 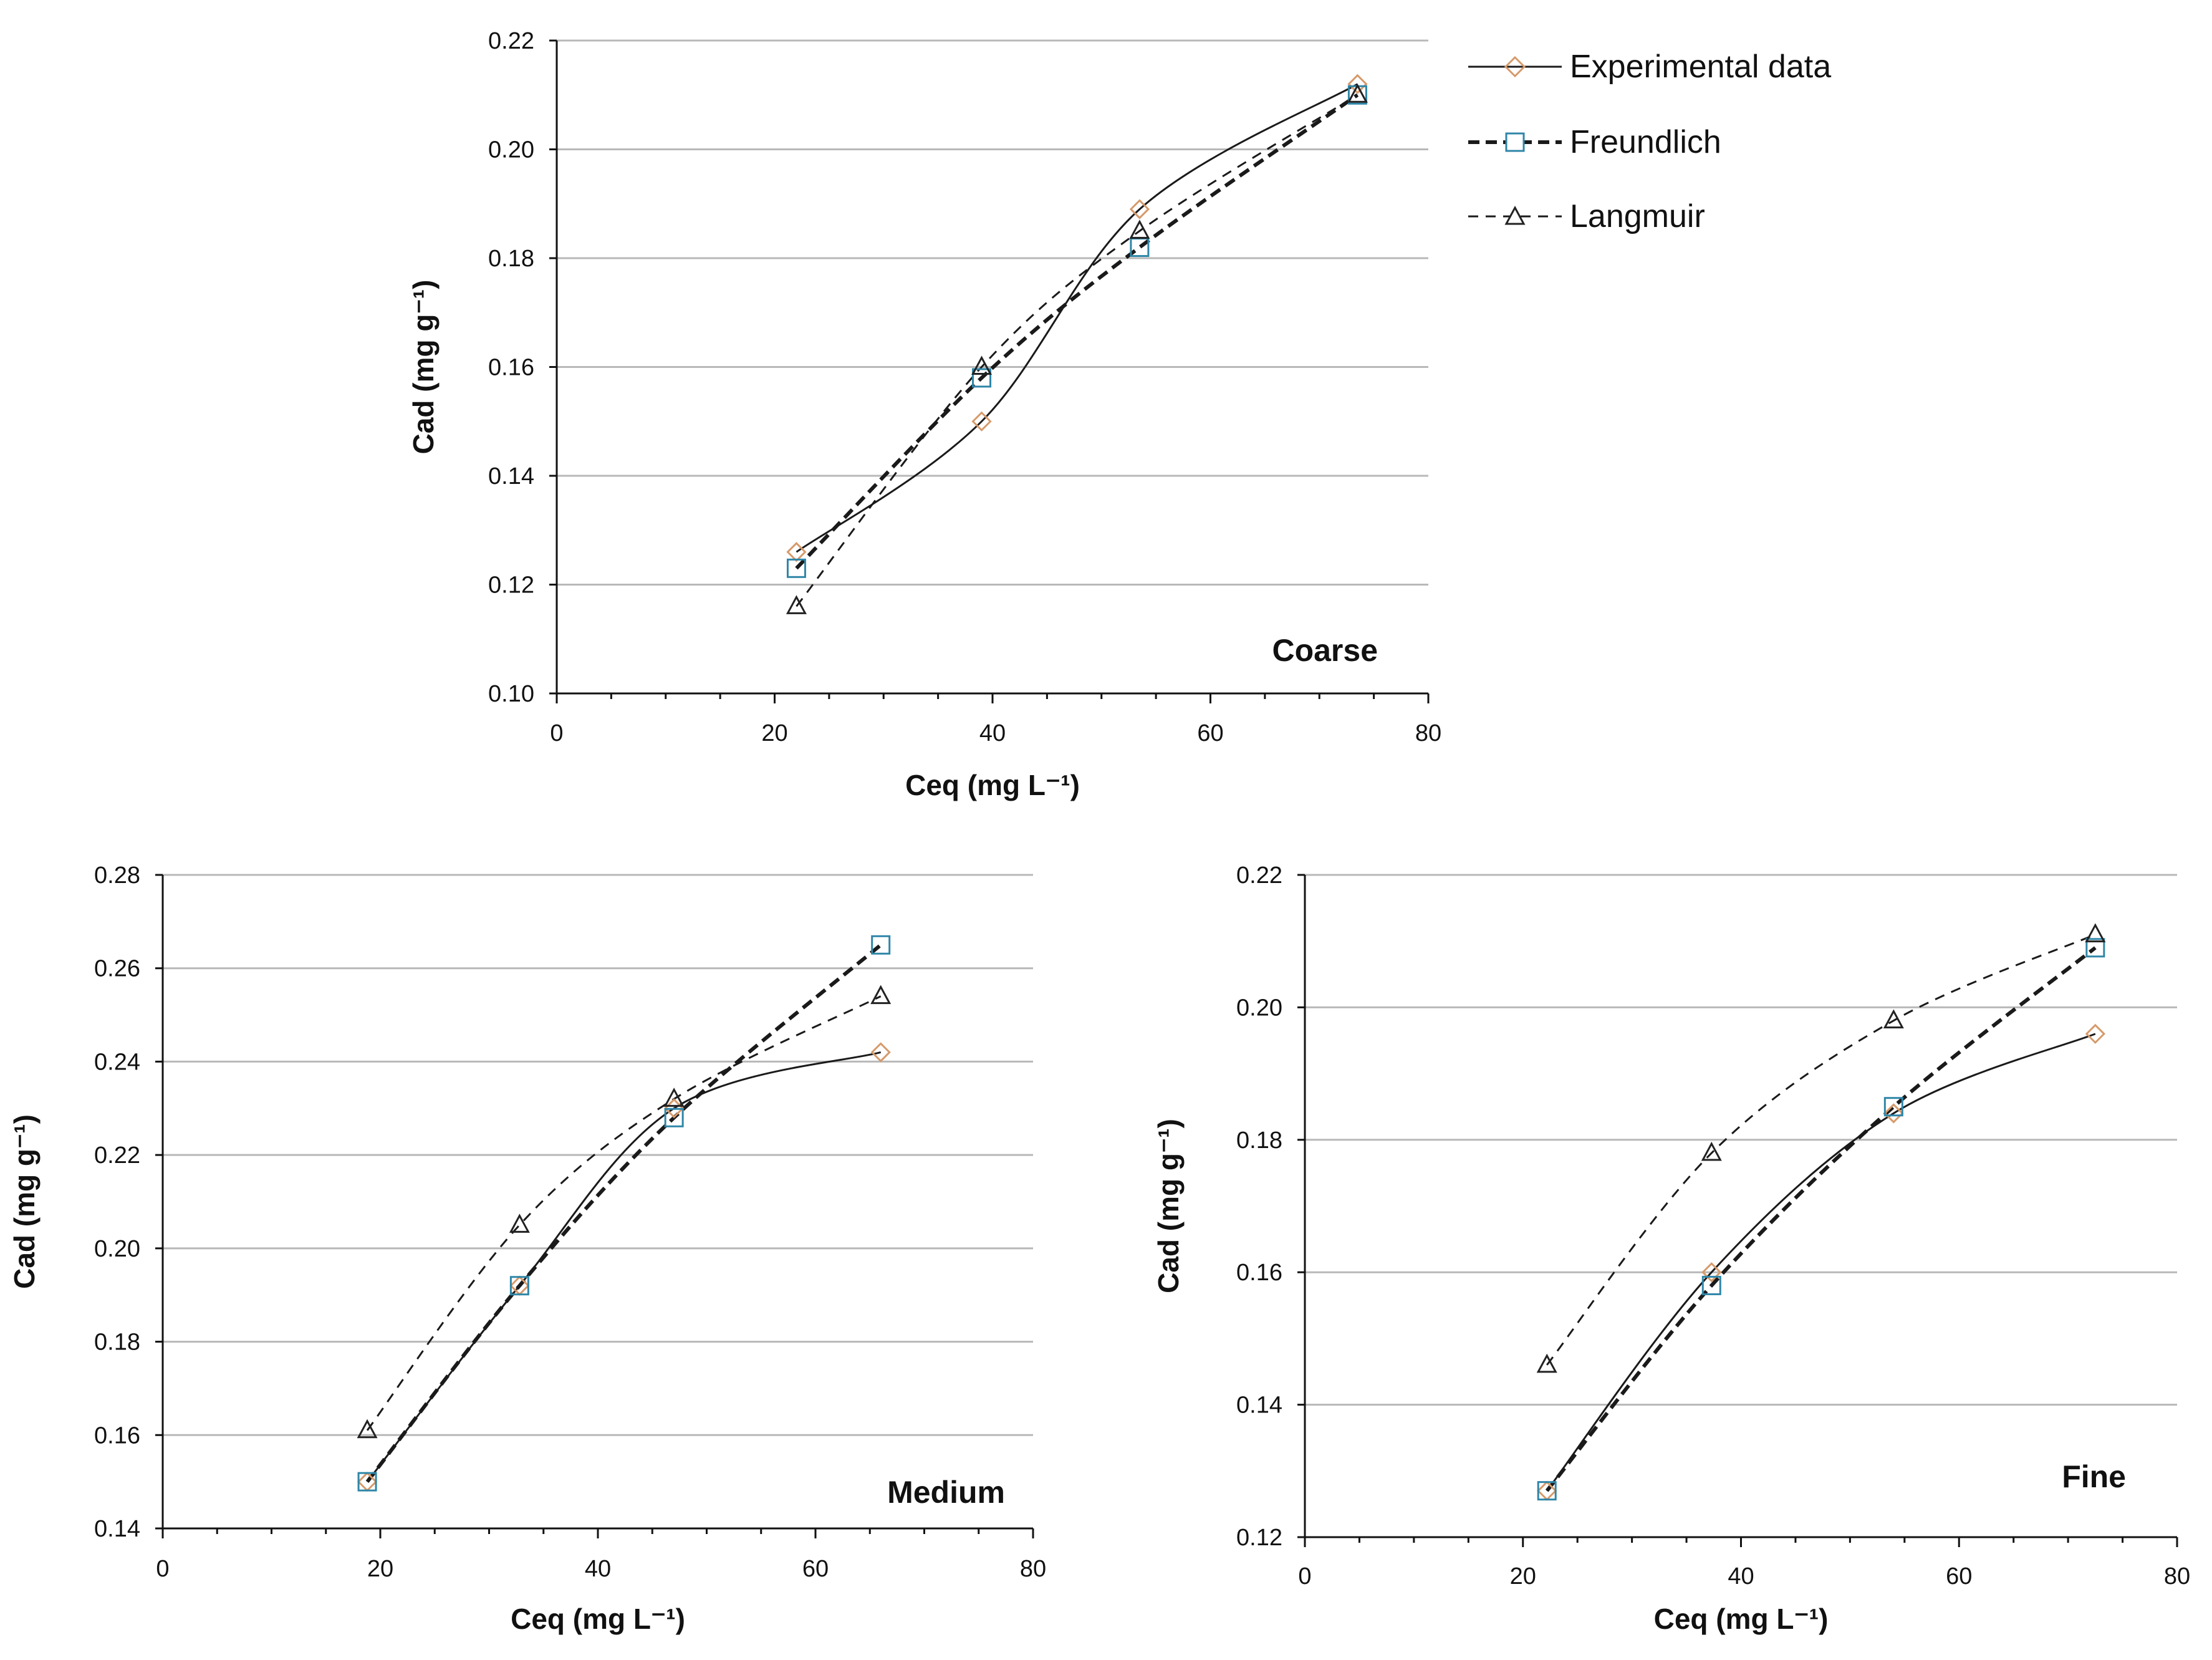 What do you see at coordinates (511, 694) in the screenshot?
I see `coarse-y-tick-label: 0.10` at bounding box center [511, 694].